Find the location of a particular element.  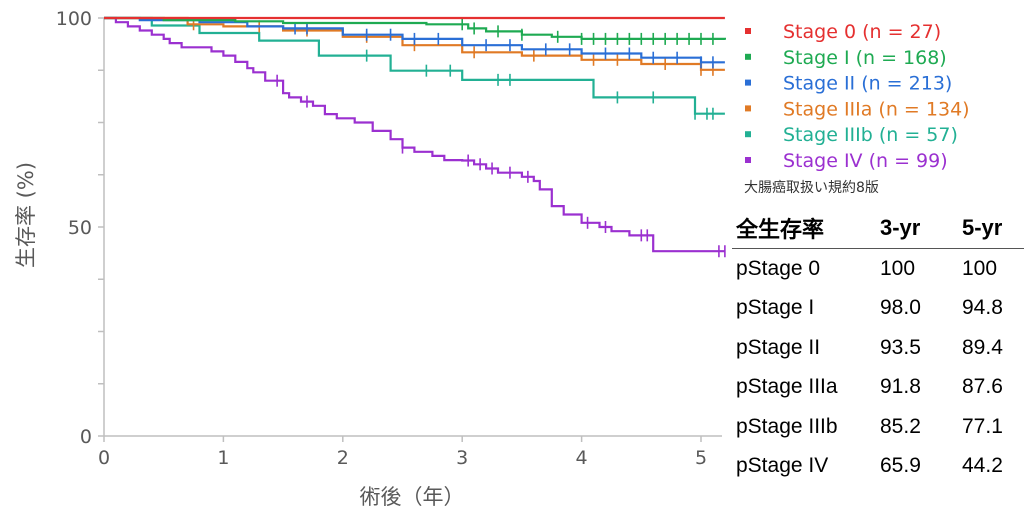

table-cell-3yr: 98.0 is located at coordinates (900, 308).